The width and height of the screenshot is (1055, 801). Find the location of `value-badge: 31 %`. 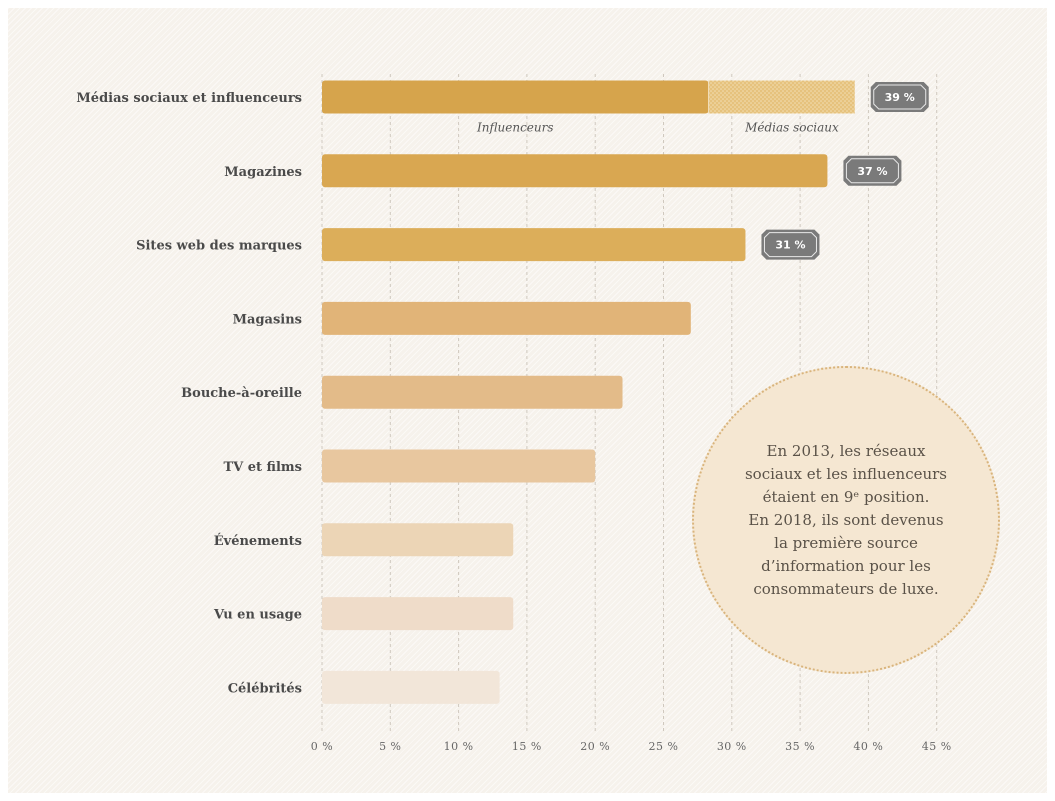

value-badge: 31 % is located at coordinates (790, 244).